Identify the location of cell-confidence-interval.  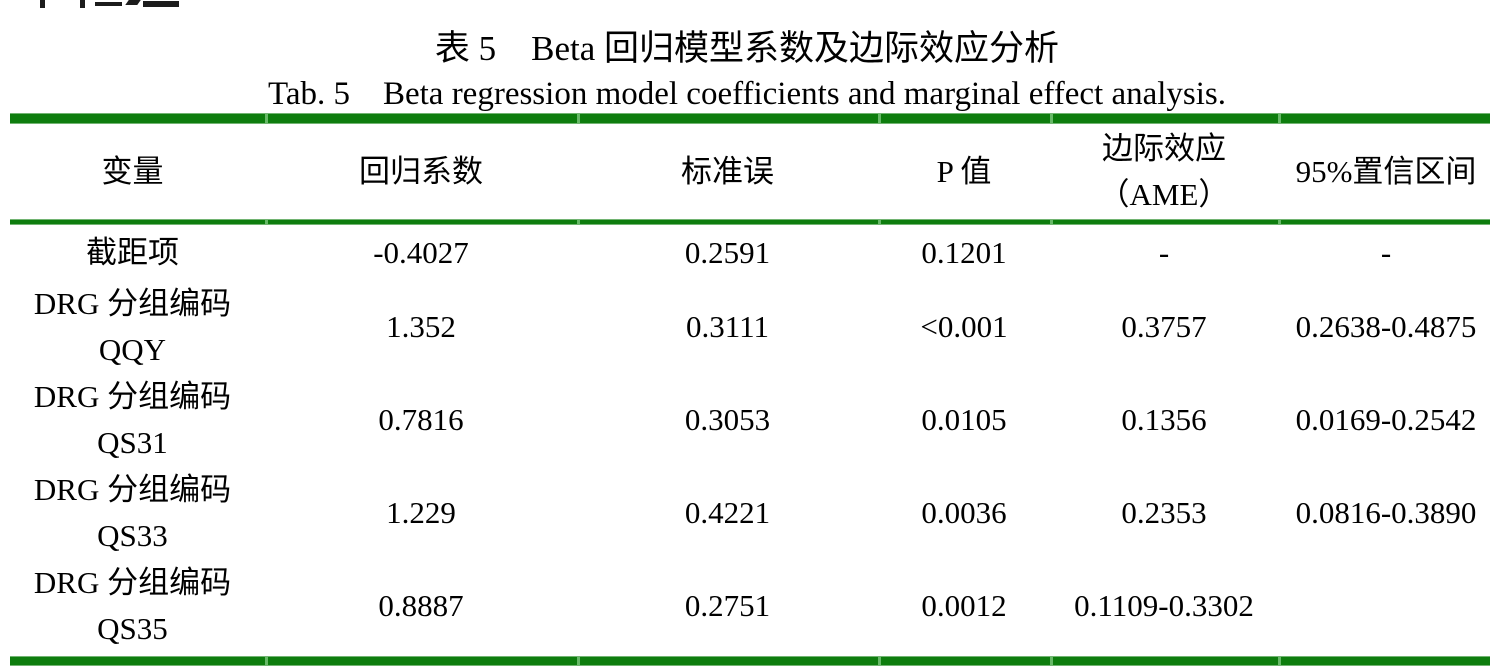
(1386, 605).